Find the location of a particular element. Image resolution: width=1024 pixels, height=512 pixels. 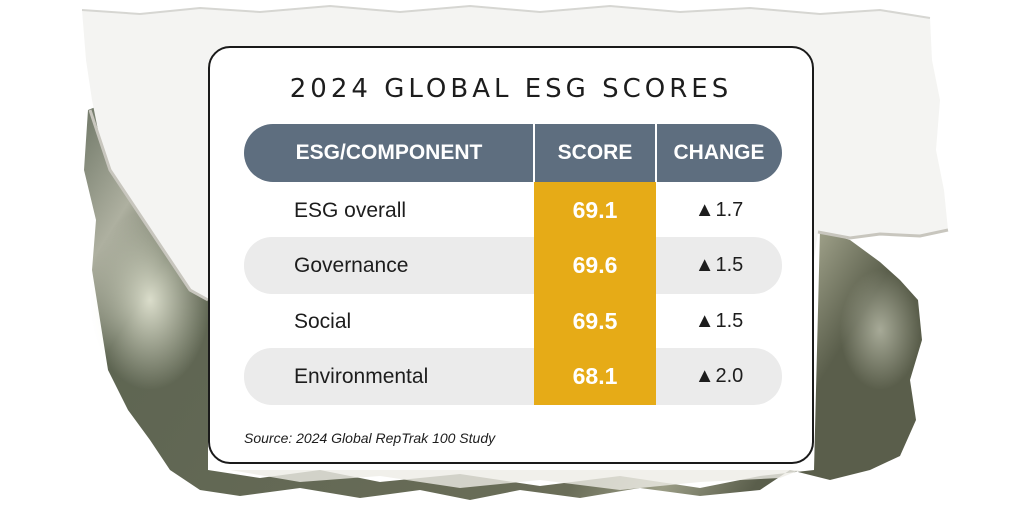

header-component: ESG/COMPONENT is located at coordinates (389, 152).